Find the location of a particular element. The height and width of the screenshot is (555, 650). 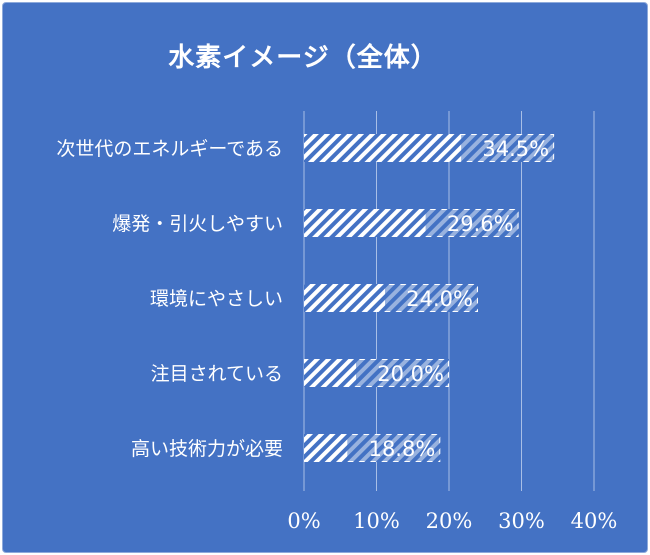

category-label: 環境にやさしい is located at coordinates (216, 299).